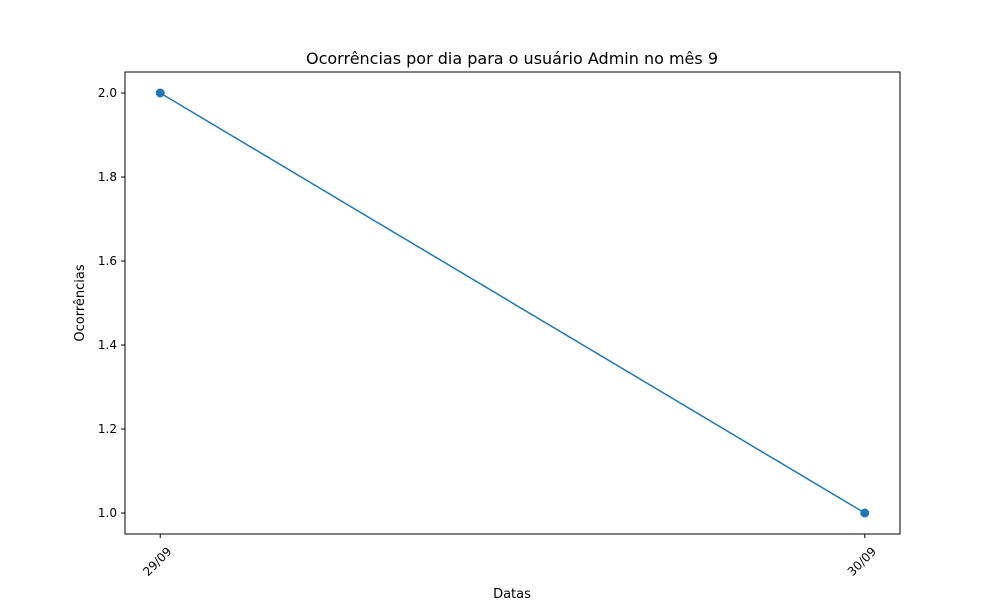  What do you see at coordinates (107, 177) in the screenshot?
I see `y-tick-label: 1.8` at bounding box center [107, 177].